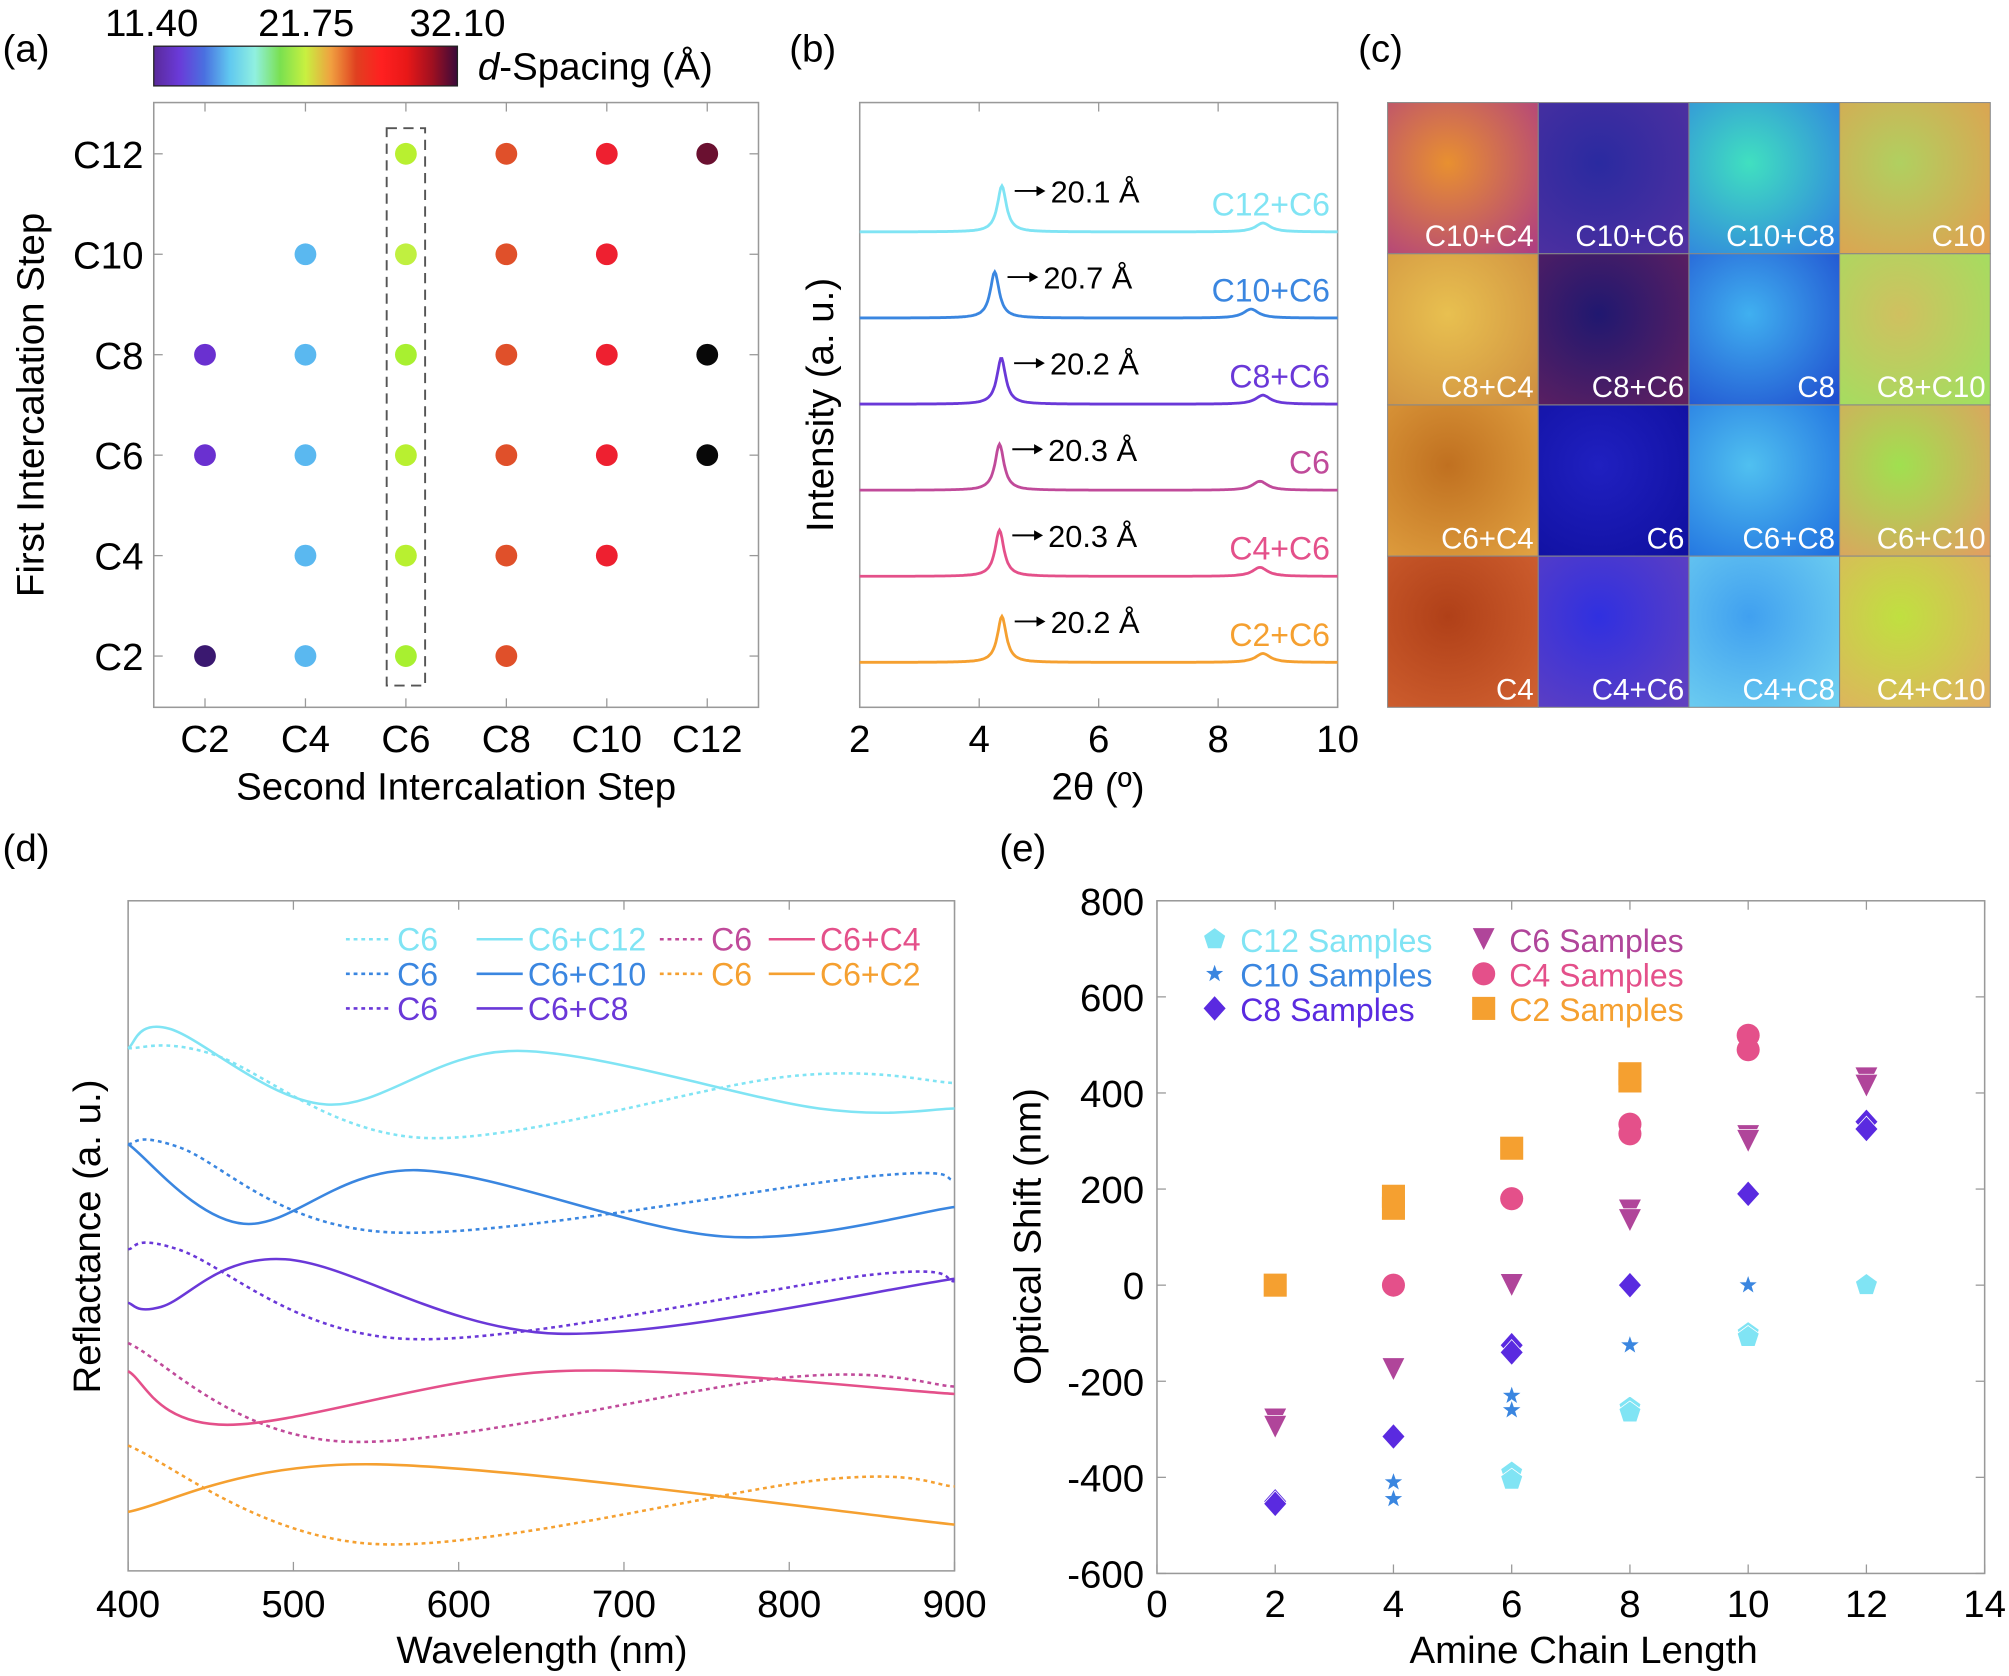 Image resolution: width=2009 pixels, height=1676 pixels. What do you see at coordinates (1156, 1604) in the screenshot?
I see `x-tick-label: 0` at bounding box center [1156, 1604].